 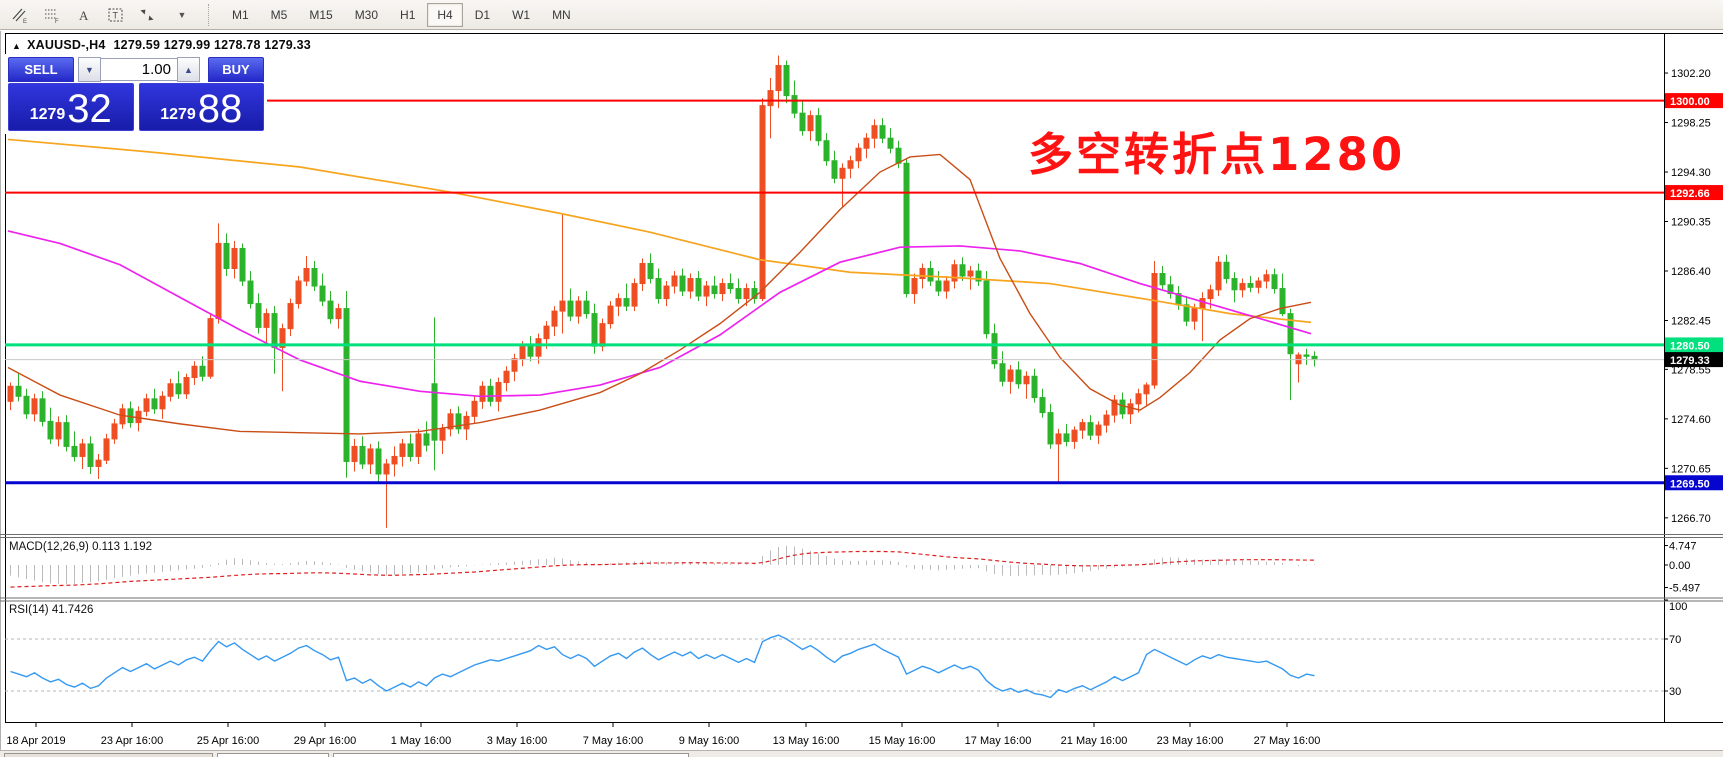 What do you see at coordinates (1679, 566) in the screenshot?
I see `svg-text: 0.00` at bounding box center [1679, 566].